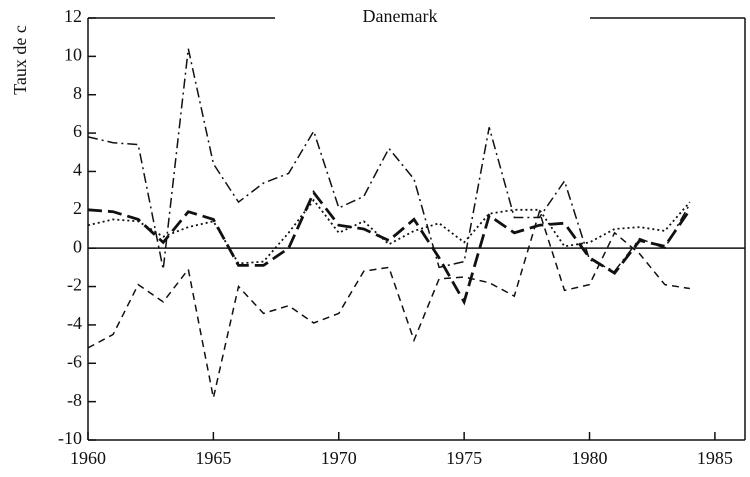 The height and width of the screenshot is (477, 750). What do you see at coordinates (88, 458) in the screenshot?
I see `x-tick-label: 1960` at bounding box center [88, 458].